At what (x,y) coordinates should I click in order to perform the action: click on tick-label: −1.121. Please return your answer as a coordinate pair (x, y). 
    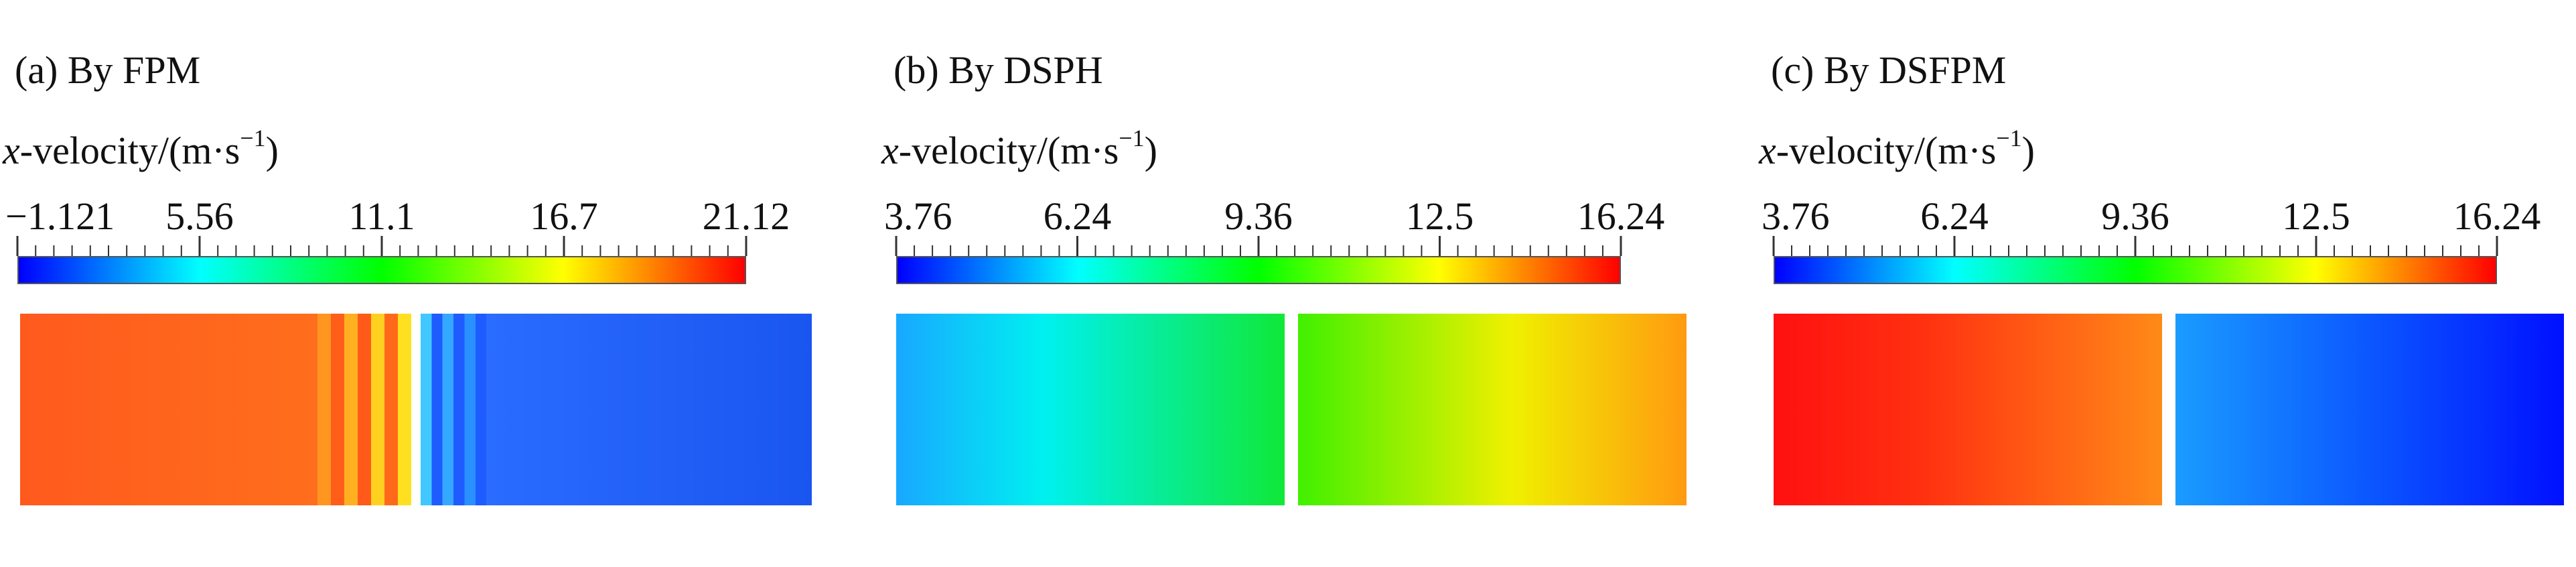
    Looking at the image, I should click on (60, 216).